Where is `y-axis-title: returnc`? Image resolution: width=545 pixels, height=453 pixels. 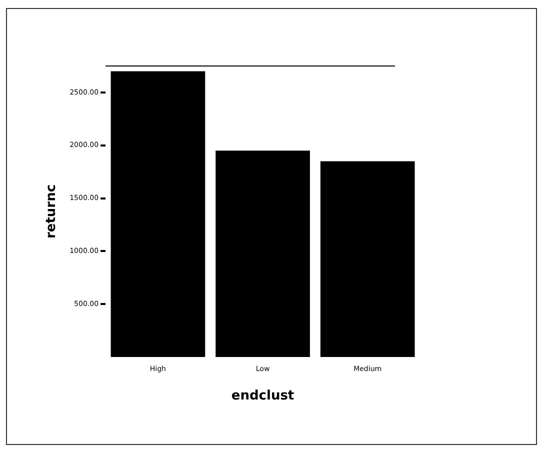 y-axis-title: returnc is located at coordinates (52, 211).